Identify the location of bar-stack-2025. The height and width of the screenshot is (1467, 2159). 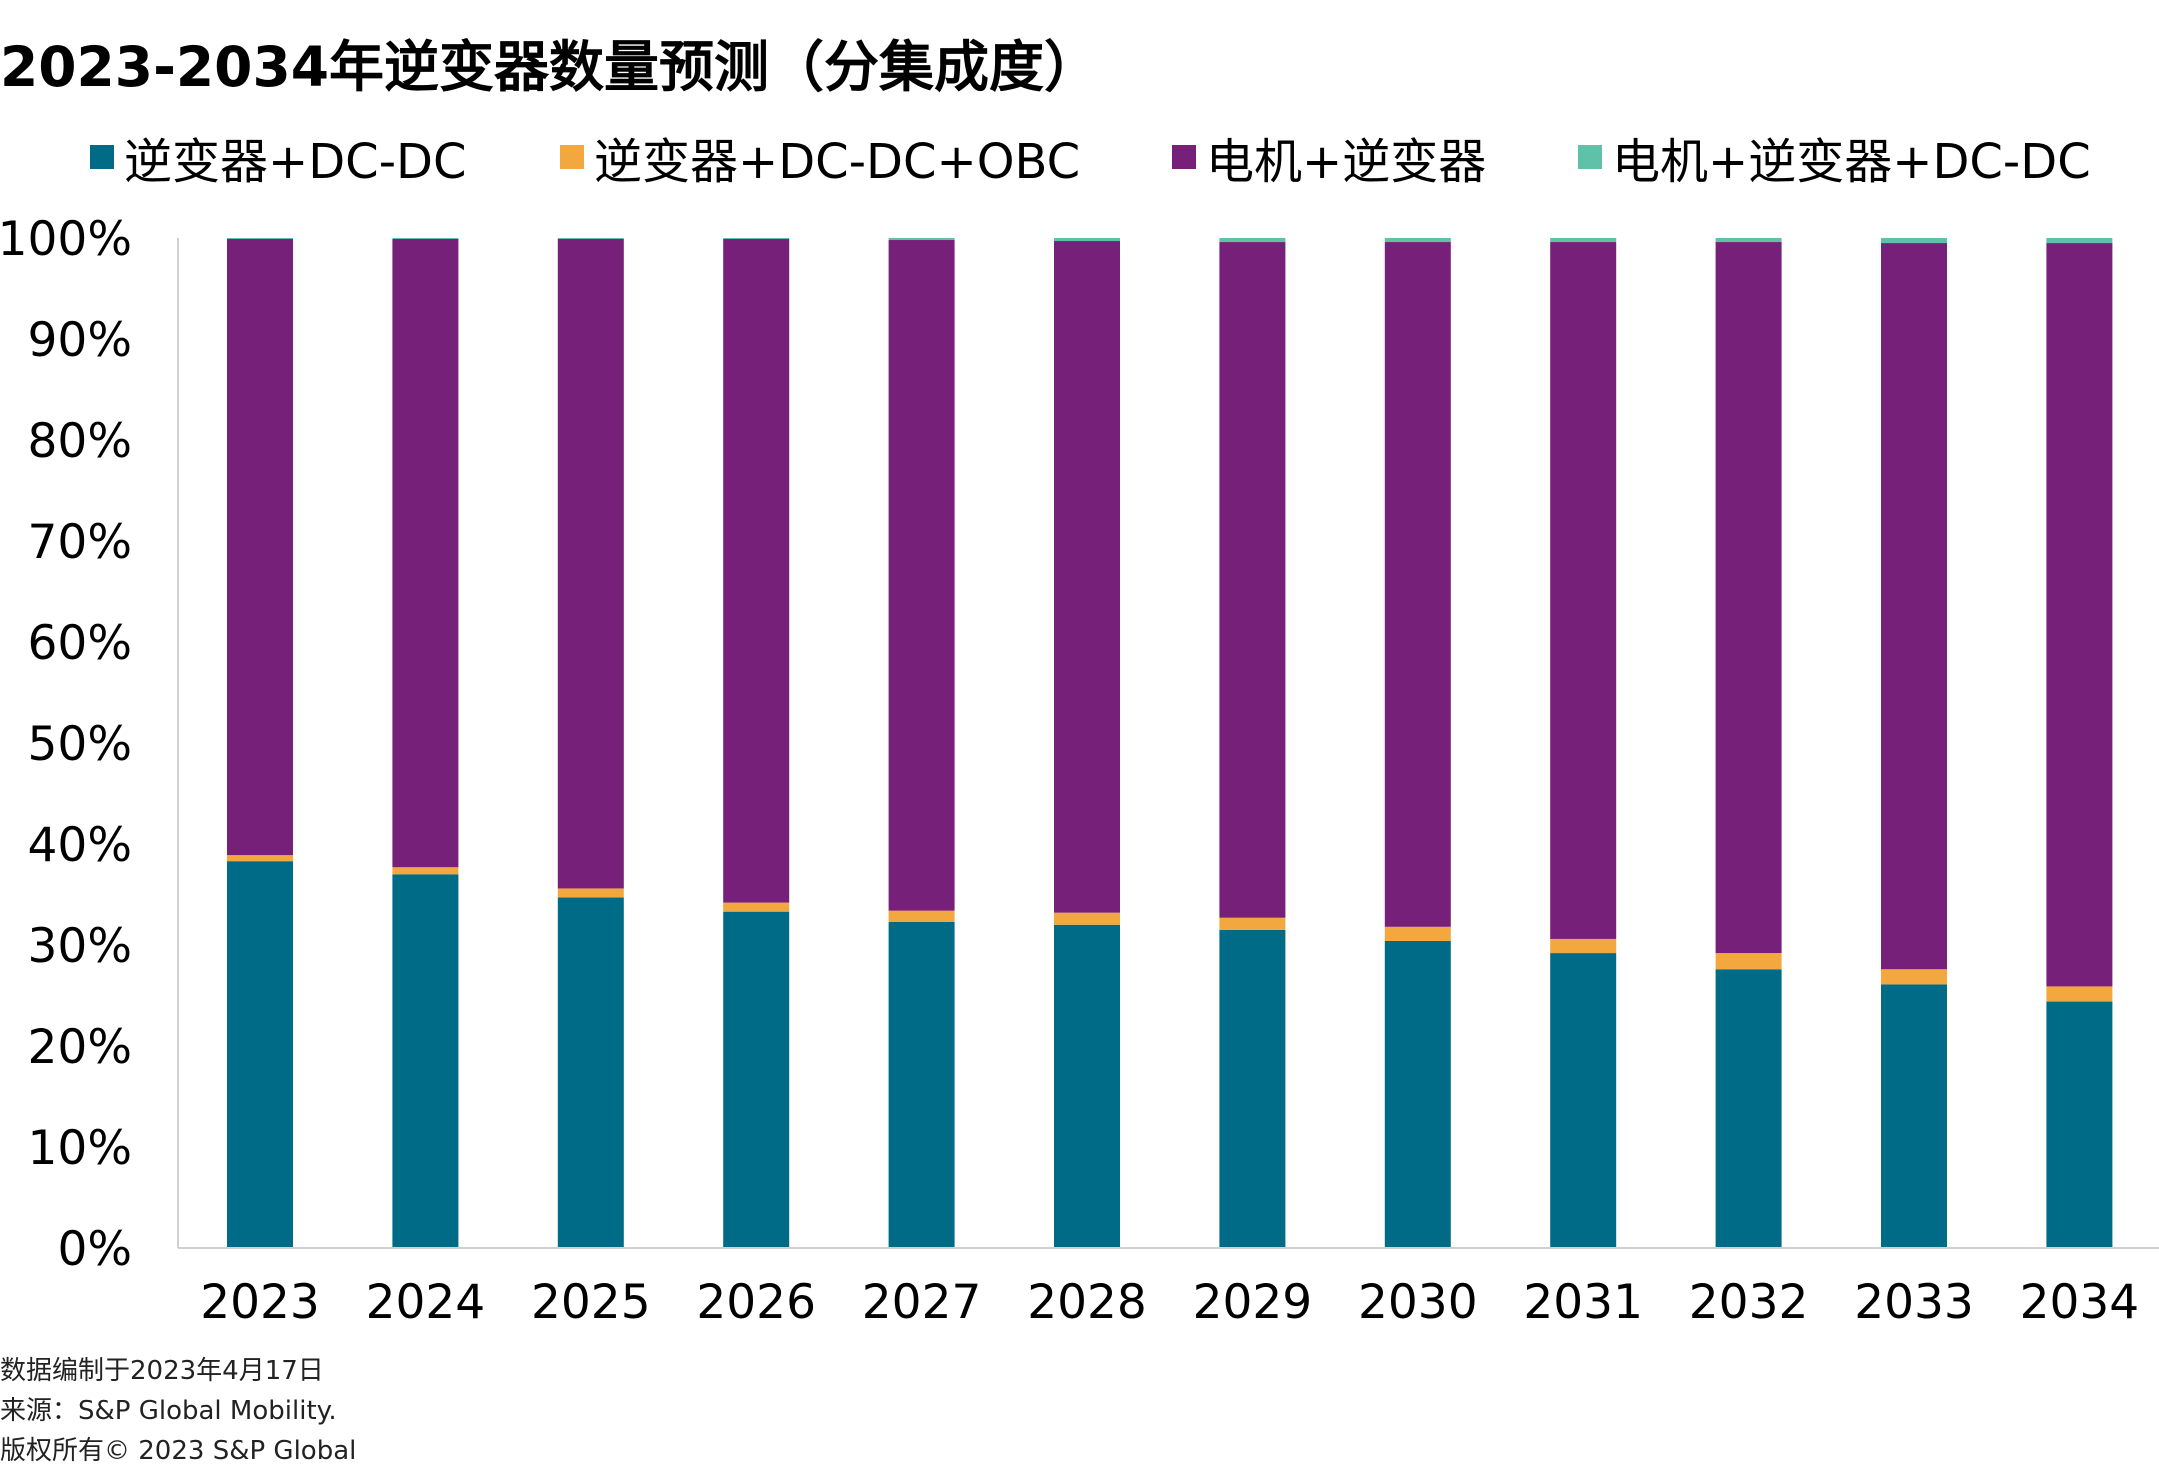
(590, 743).